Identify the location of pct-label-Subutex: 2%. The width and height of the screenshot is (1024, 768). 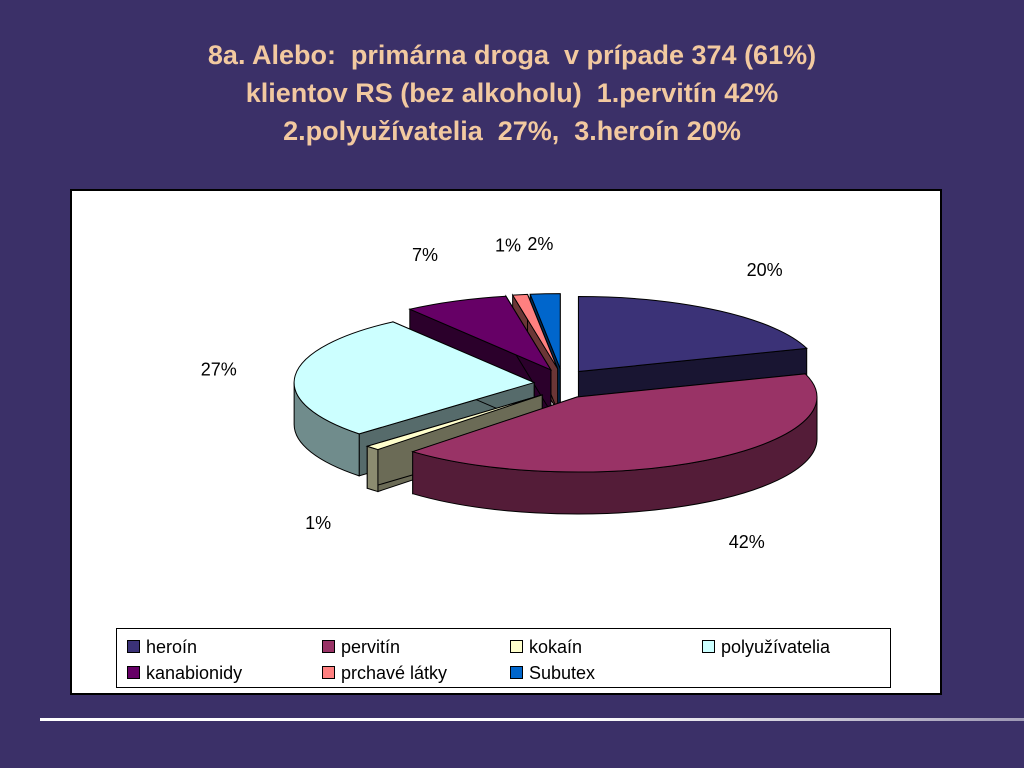
(540, 244).